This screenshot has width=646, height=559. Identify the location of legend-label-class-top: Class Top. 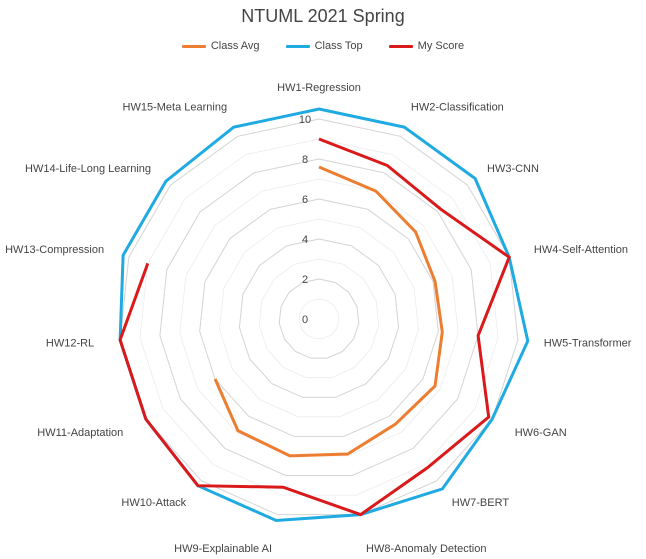
(338, 46).